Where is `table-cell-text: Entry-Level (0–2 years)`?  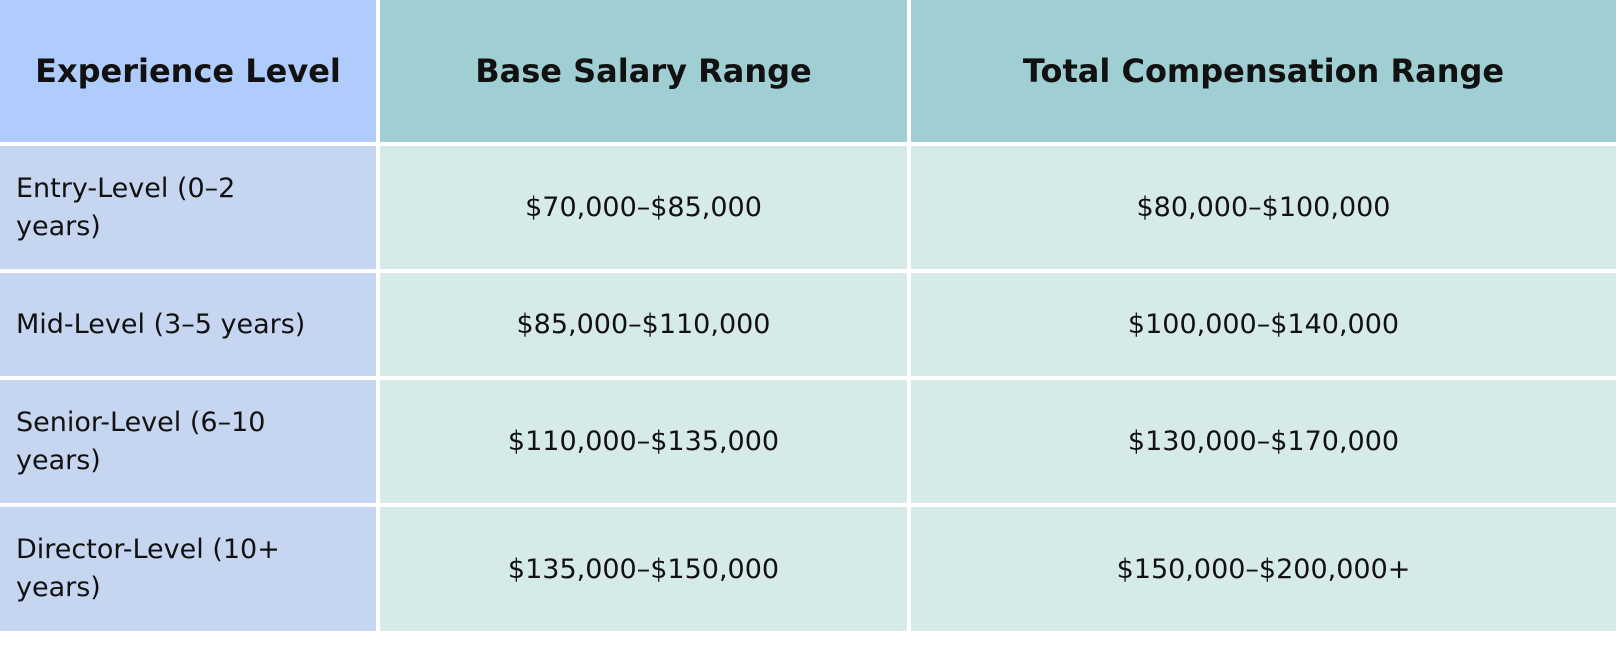 table-cell-text: Entry-Level (0–2 years) is located at coordinates (126, 207).